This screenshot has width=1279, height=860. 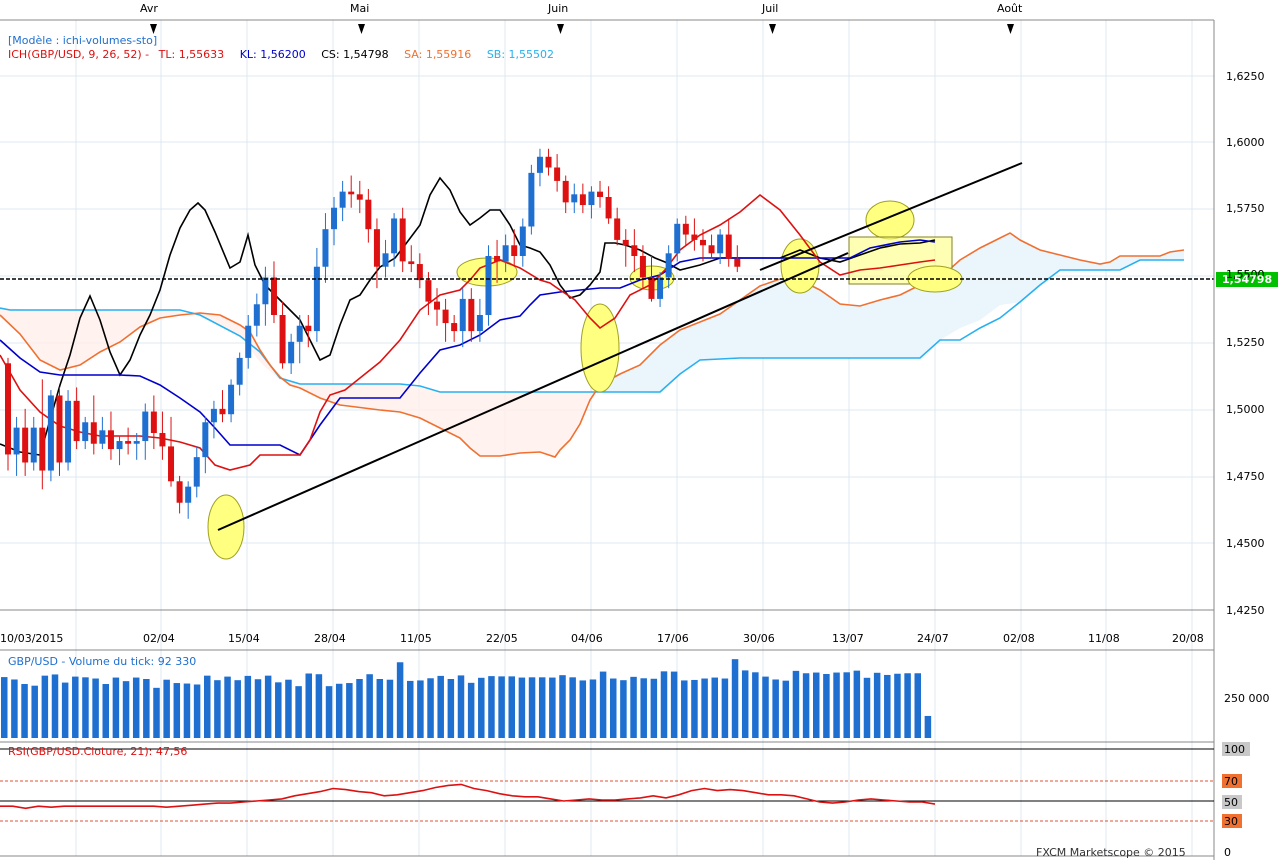 What do you see at coordinates (587, 638) in the screenshot?
I see `date-tick: 04/06` at bounding box center [587, 638].